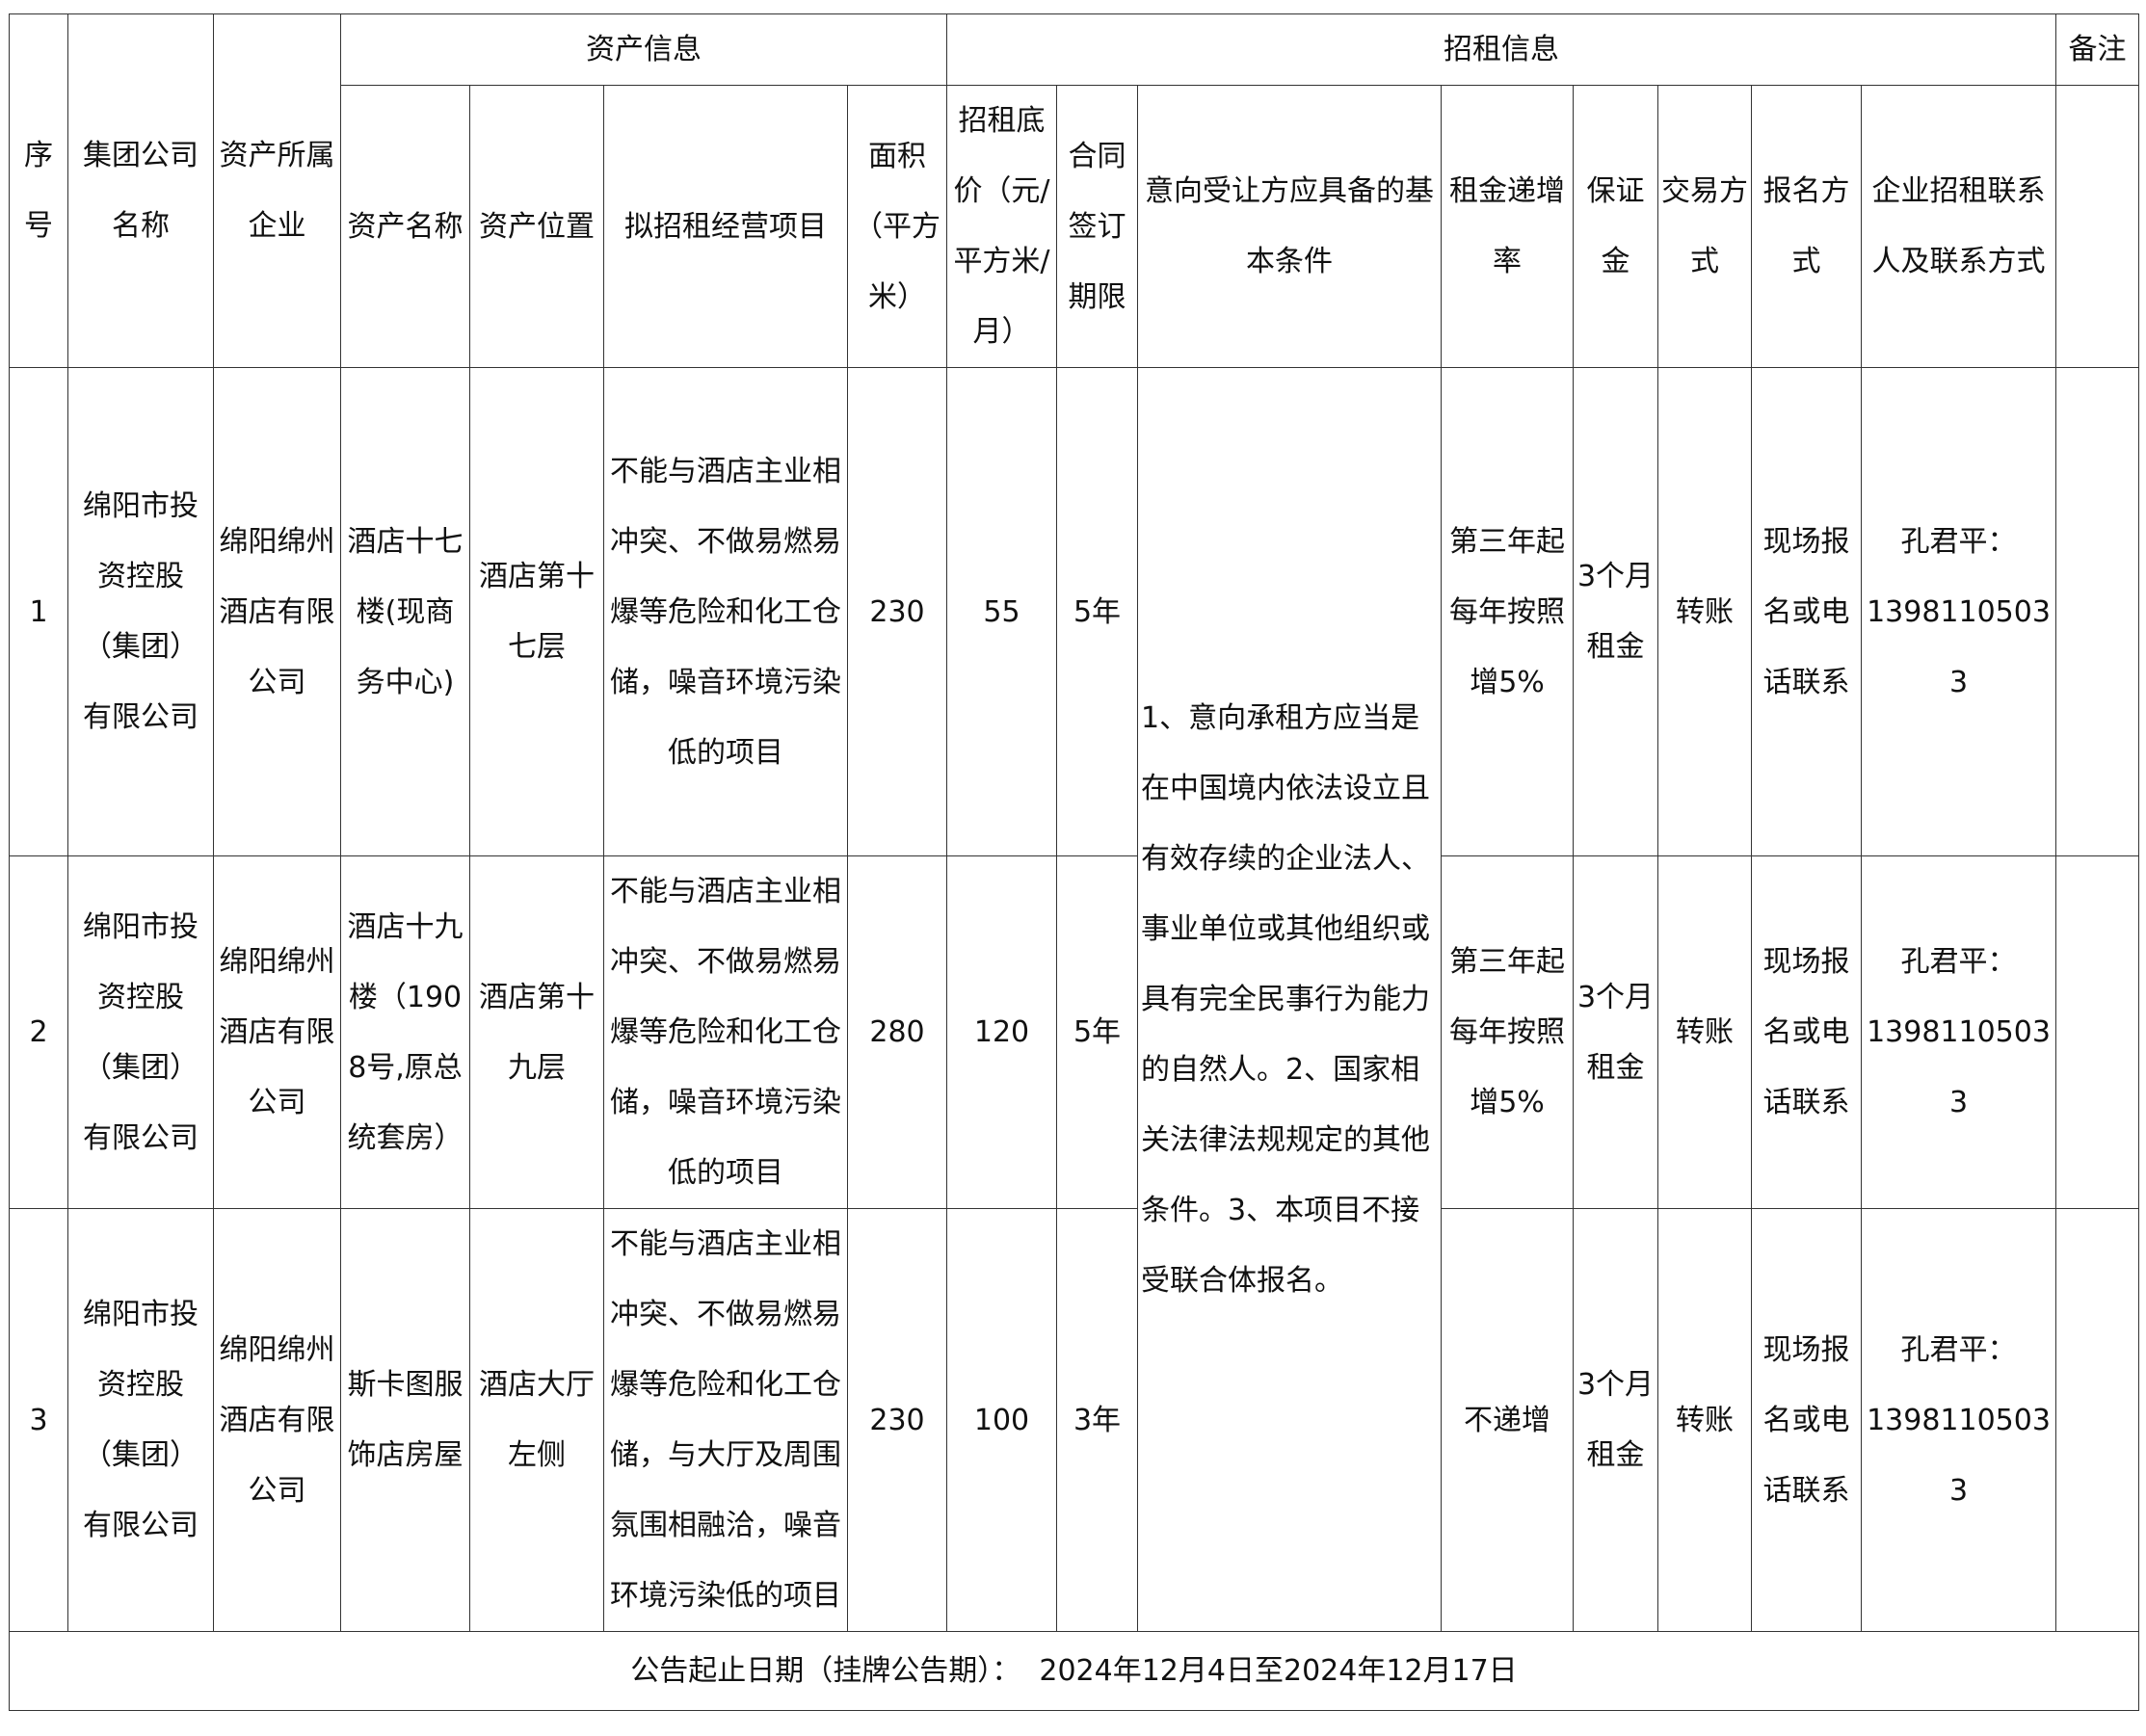 The height and width of the screenshot is (1736, 2146). I want to click on header-location: 资产位置, so click(536, 226).